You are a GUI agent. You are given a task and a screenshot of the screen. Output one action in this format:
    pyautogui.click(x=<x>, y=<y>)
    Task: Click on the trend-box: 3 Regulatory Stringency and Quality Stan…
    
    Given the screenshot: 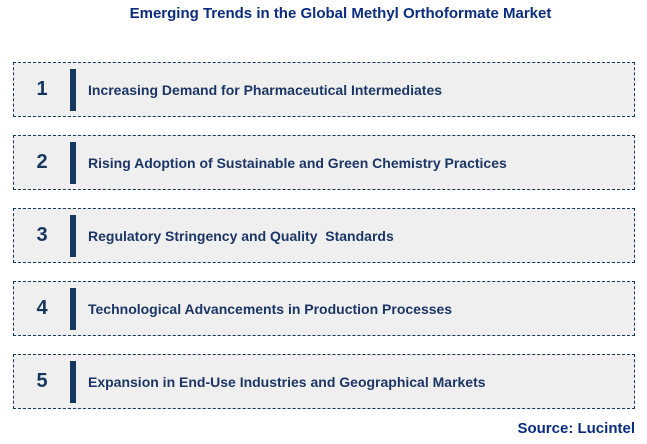 What is the action you would take?
    pyautogui.click(x=324, y=235)
    